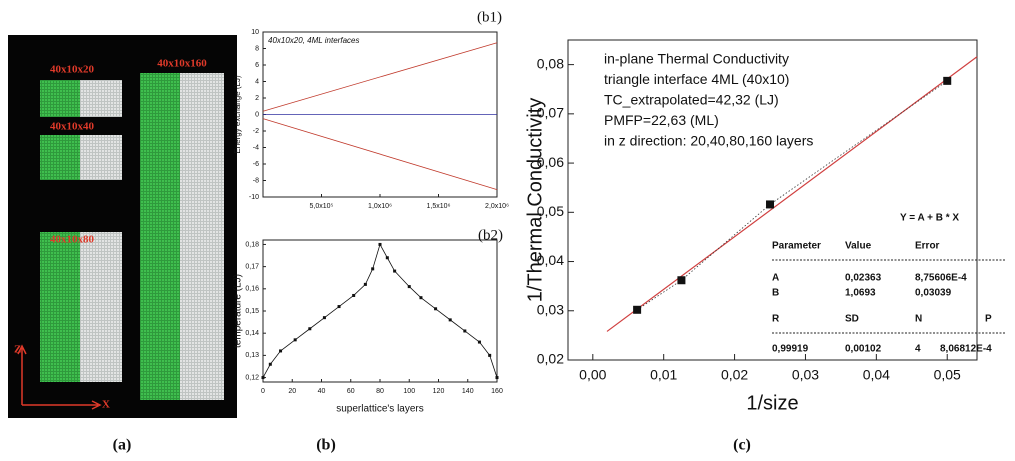 Image resolution: width=1015 pixels, height=461 pixels. I want to click on table-cell: 8,75606E-4, so click(941, 278).